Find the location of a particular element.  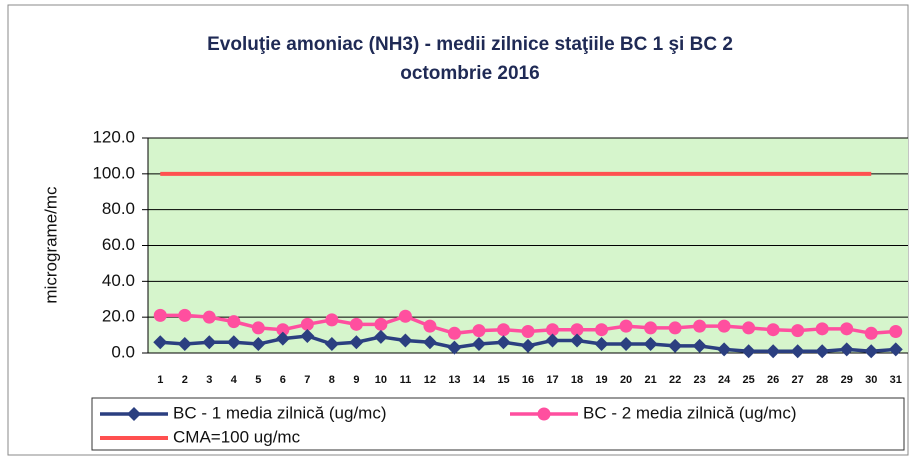

x-tick-label: 18 is located at coordinates (577, 380).